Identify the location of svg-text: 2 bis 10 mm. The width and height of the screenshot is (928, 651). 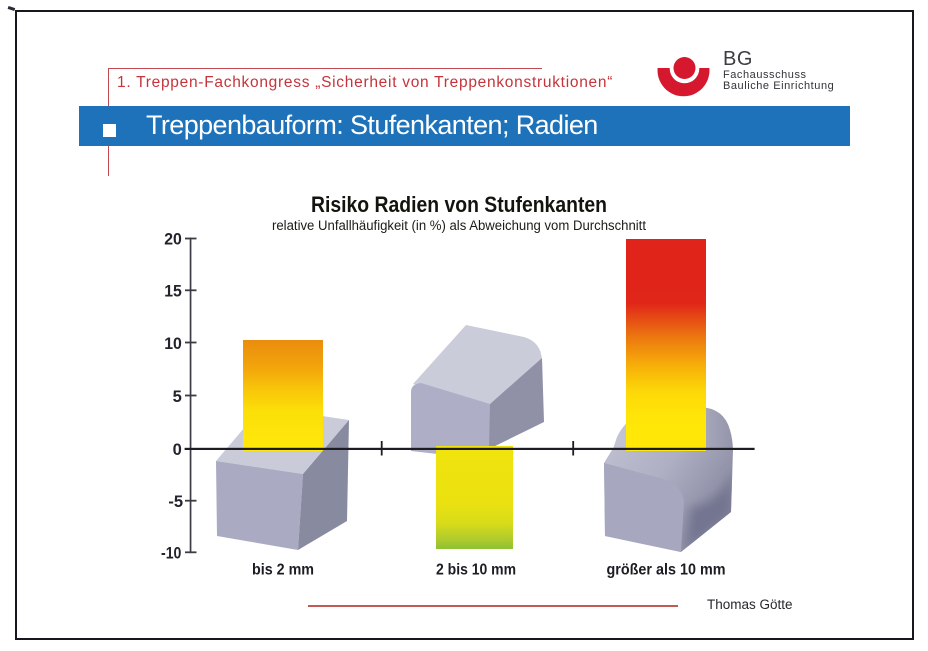
(476, 570).